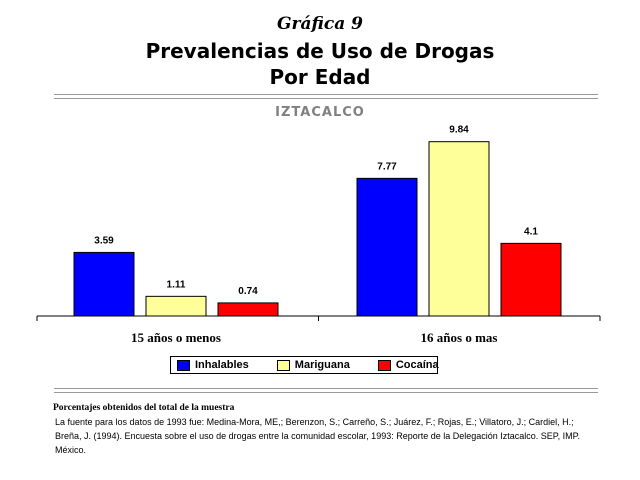 The width and height of the screenshot is (640, 480). Describe the element at coordinates (320, 51) in the screenshot. I see `title-line-1: Prevalencias de Uso de Drogas` at that location.